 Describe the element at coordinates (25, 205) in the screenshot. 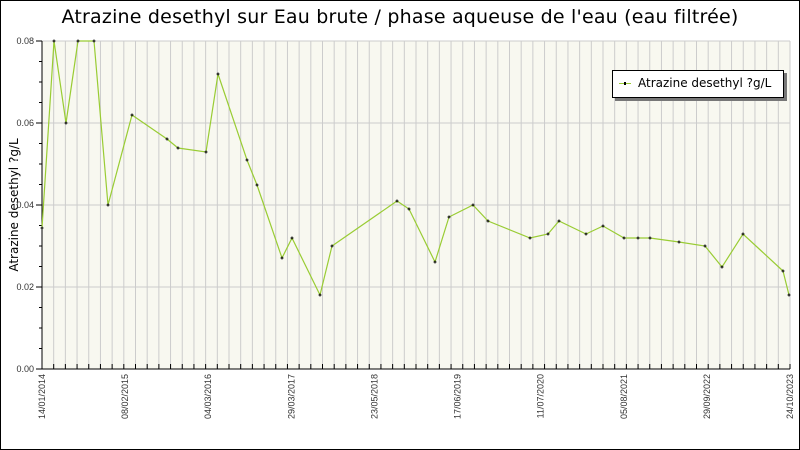

I see `y-tick-label: 0.04` at that location.